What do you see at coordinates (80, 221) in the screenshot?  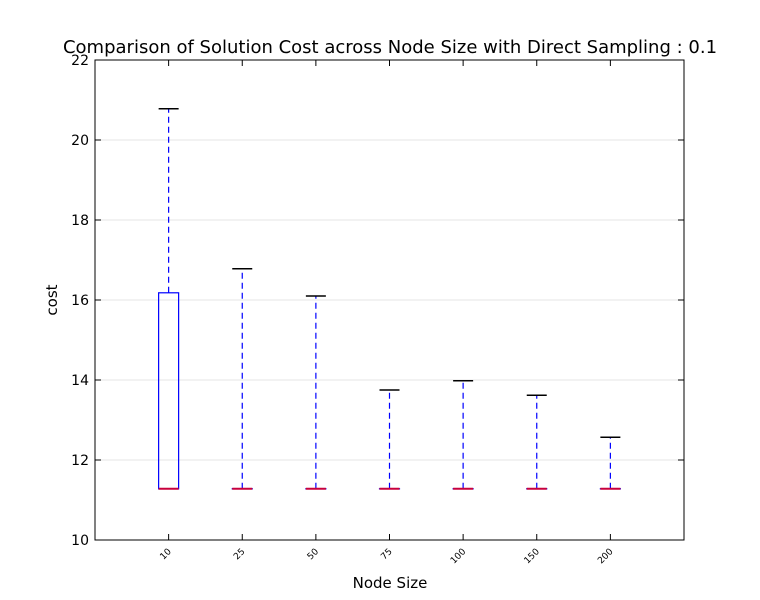 I see `y-tick-label: 18` at bounding box center [80, 221].